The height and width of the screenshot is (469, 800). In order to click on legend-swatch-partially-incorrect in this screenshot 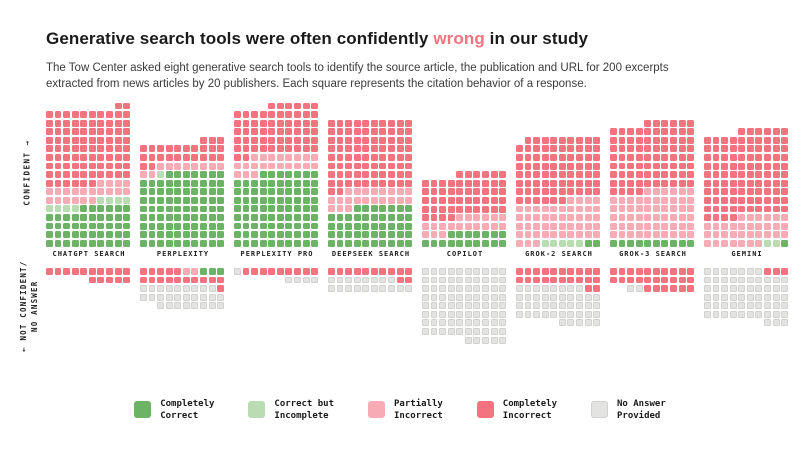, I will do `click(377, 409)`.